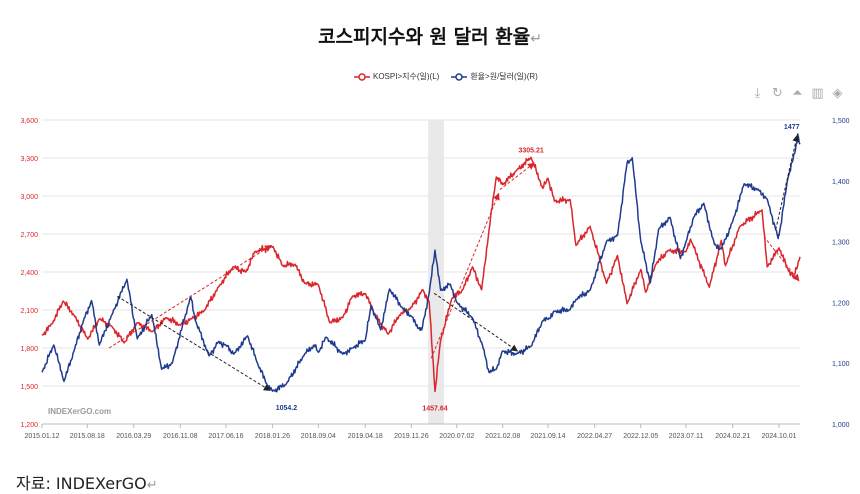 The image size is (860, 494). I want to click on left-axis-tick: 1,500, so click(29, 387).